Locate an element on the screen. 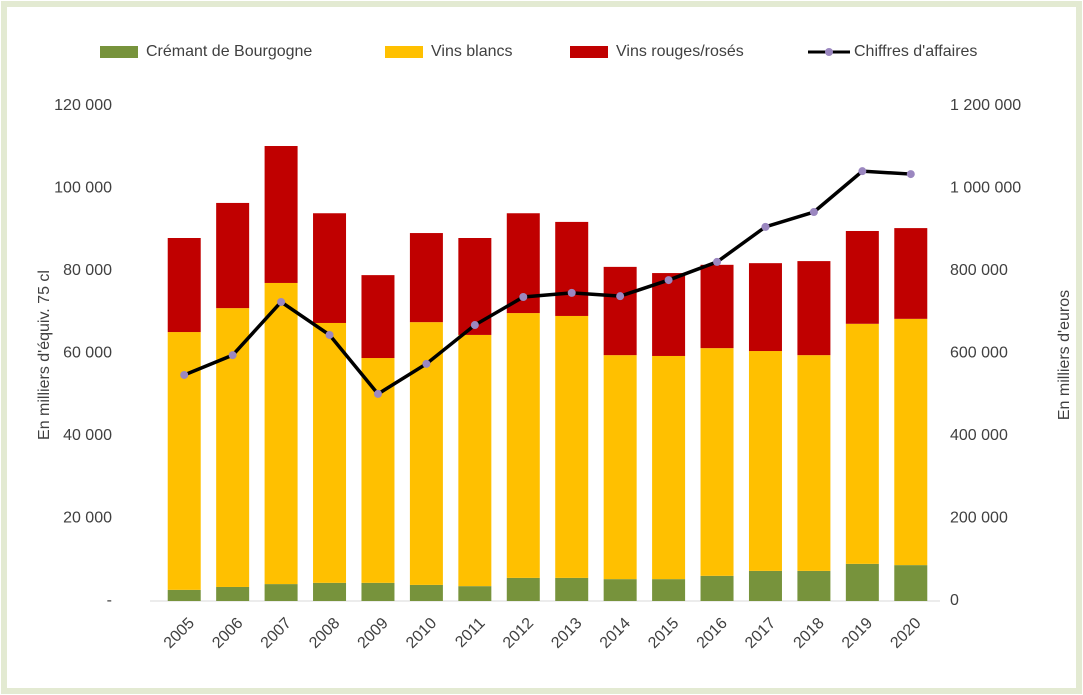 Image resolution: width=1083 pixels, height=695 pixels. y2-tick-label: 200 000 is located at coordinates (979, 518).